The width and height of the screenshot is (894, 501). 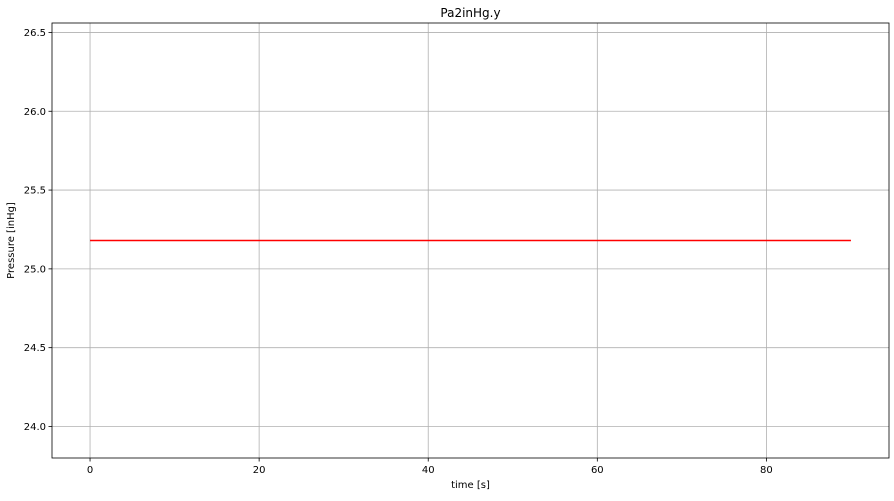 What do you see at coordinates (35, 269) in the screenshot?
I see `y-tick-label: 25.0` at bounding box center [35, 269].